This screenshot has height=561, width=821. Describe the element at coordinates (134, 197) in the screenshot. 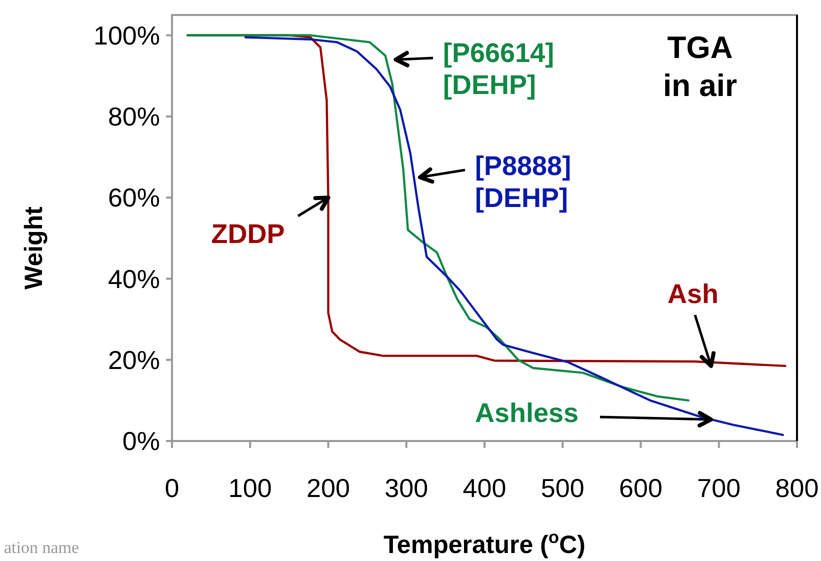

I see `y-tick-label: 60%` at that location.